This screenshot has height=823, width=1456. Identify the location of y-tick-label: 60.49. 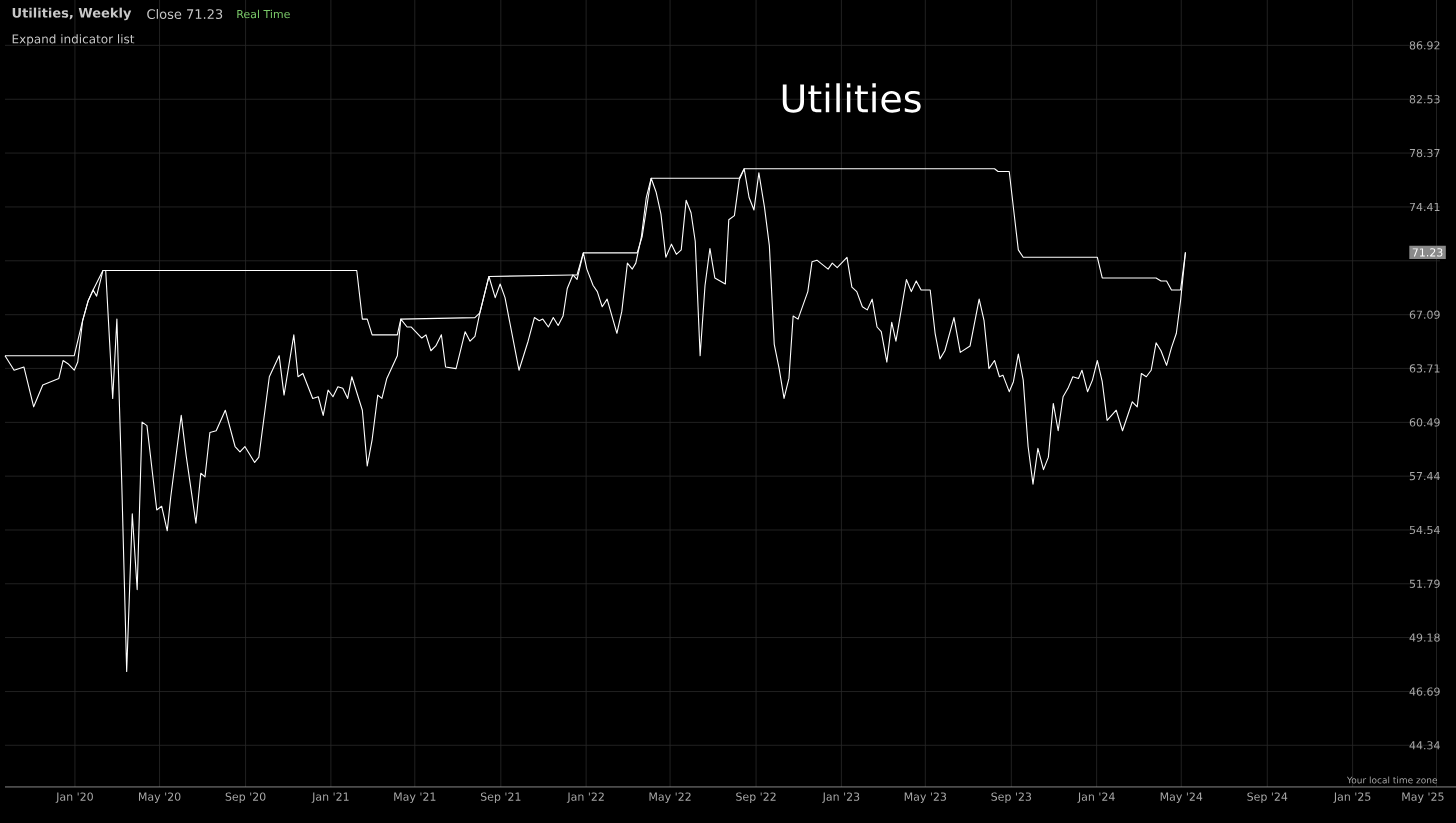
(1424, 422).